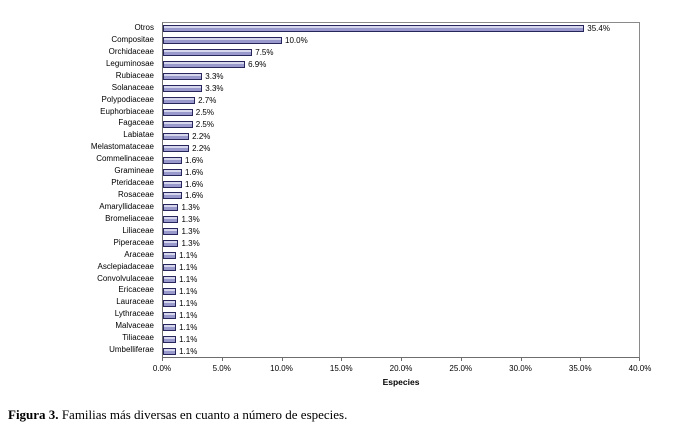  I want to click on category-label: Melastomataceae, so click(122, 147).